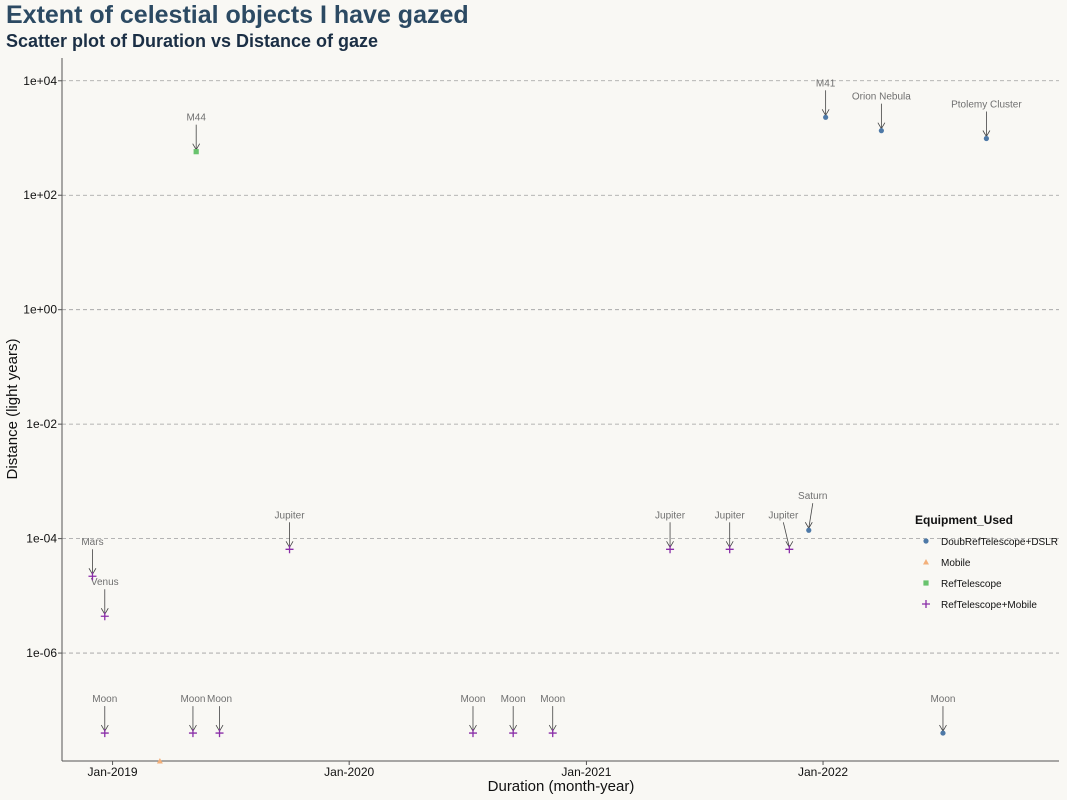  What do you see at coordinates (113, 772) in the screenshot?
I see `x-tick-label: Jan-2019` at bounding box center [113, 772].